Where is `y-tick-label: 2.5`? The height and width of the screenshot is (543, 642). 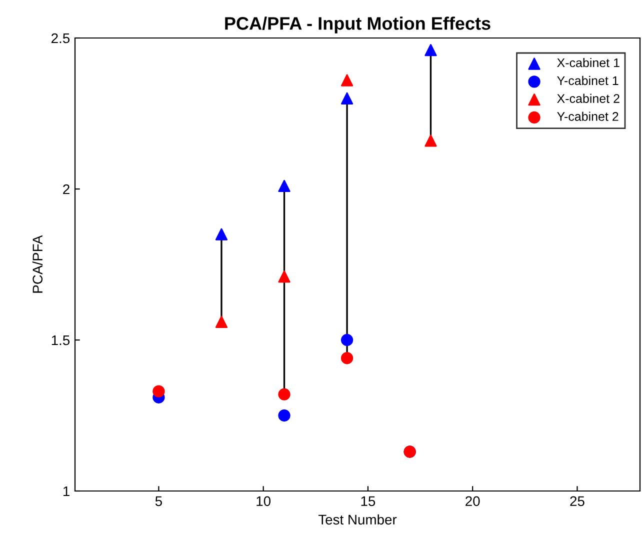 y-tick-label: 2.5 is located at coordinates (61, 38).